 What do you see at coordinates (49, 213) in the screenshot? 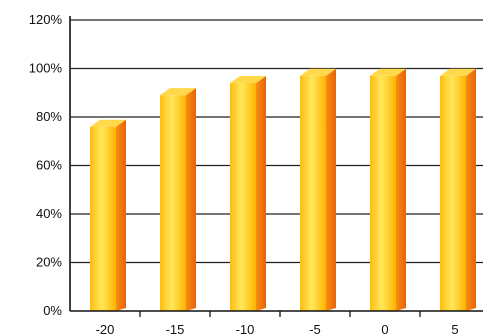
I see `y-tick-label: 40%` at bounding box center [49, 213].